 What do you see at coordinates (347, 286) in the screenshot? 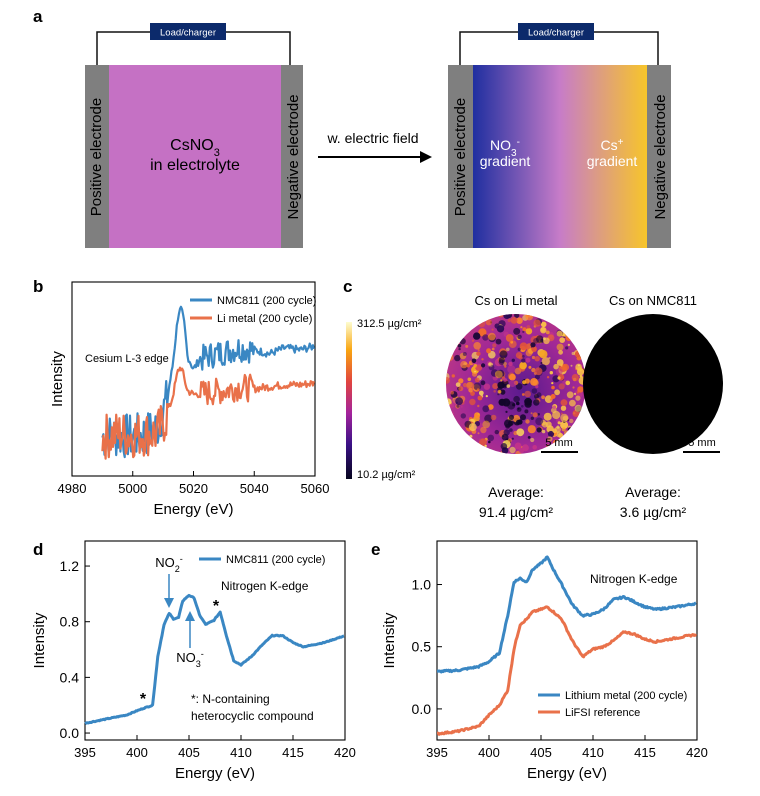
I see `panel-letter-c: c` at bounding box center [347, 286].